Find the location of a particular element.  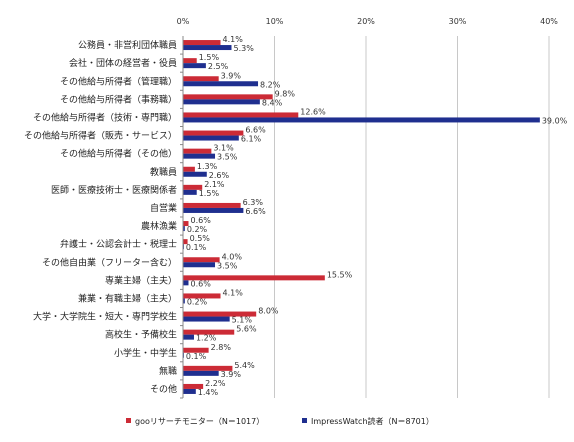

data-label-impresswatch: 6.6% is located at coordinates (255, 211).